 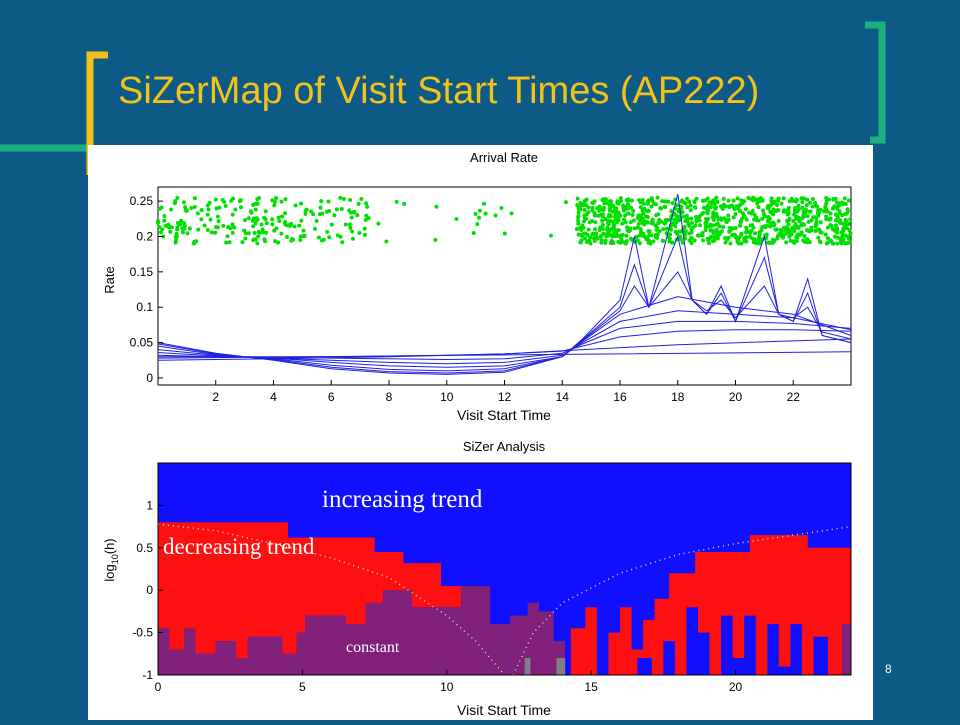 What do you see at coordinates (331, 397) in the screenshot?
I see `top-x-tick-label: 6` at bounding box center [331, 397].